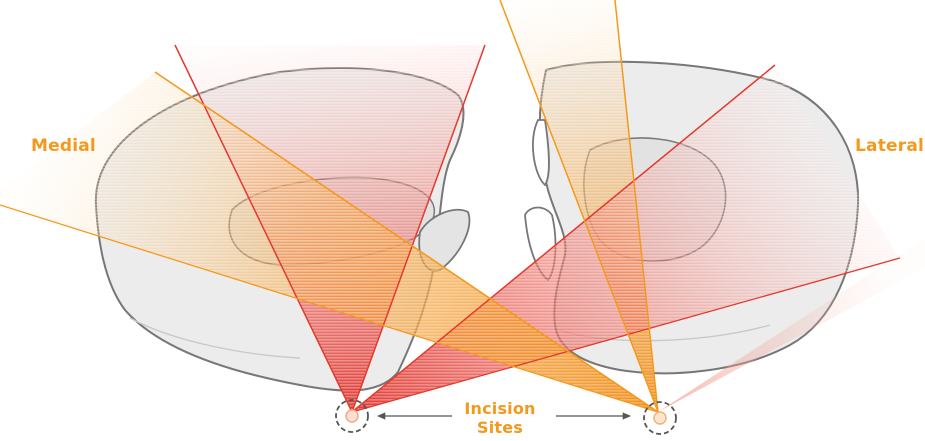 The width and height of the screenshot is (925, 441). Describe the element at coordinates (660, 418) in the screenshot. I see `right-incision-dot` at that location.